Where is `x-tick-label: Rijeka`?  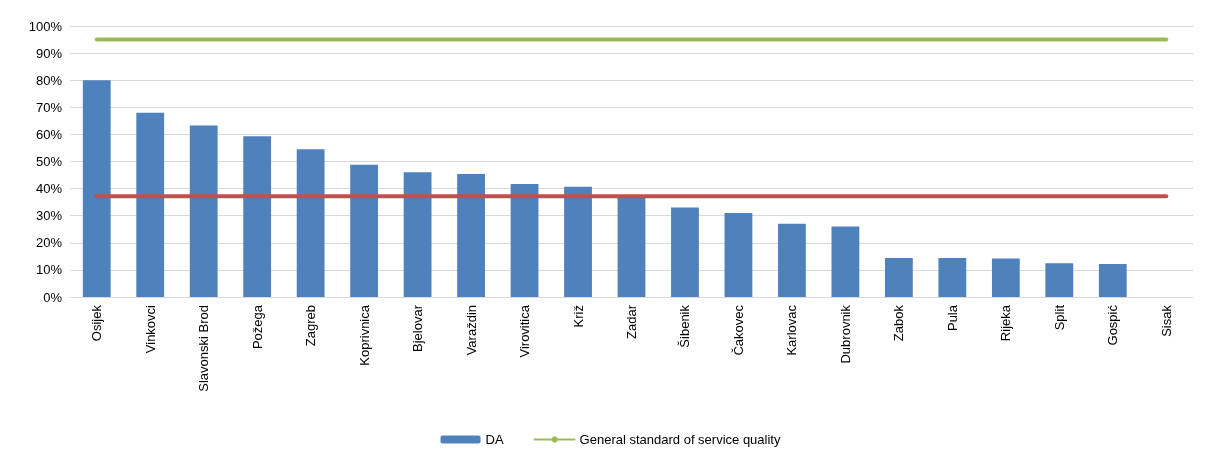 x-tick-label: Rijeka is located at coordinates (1006, 323).